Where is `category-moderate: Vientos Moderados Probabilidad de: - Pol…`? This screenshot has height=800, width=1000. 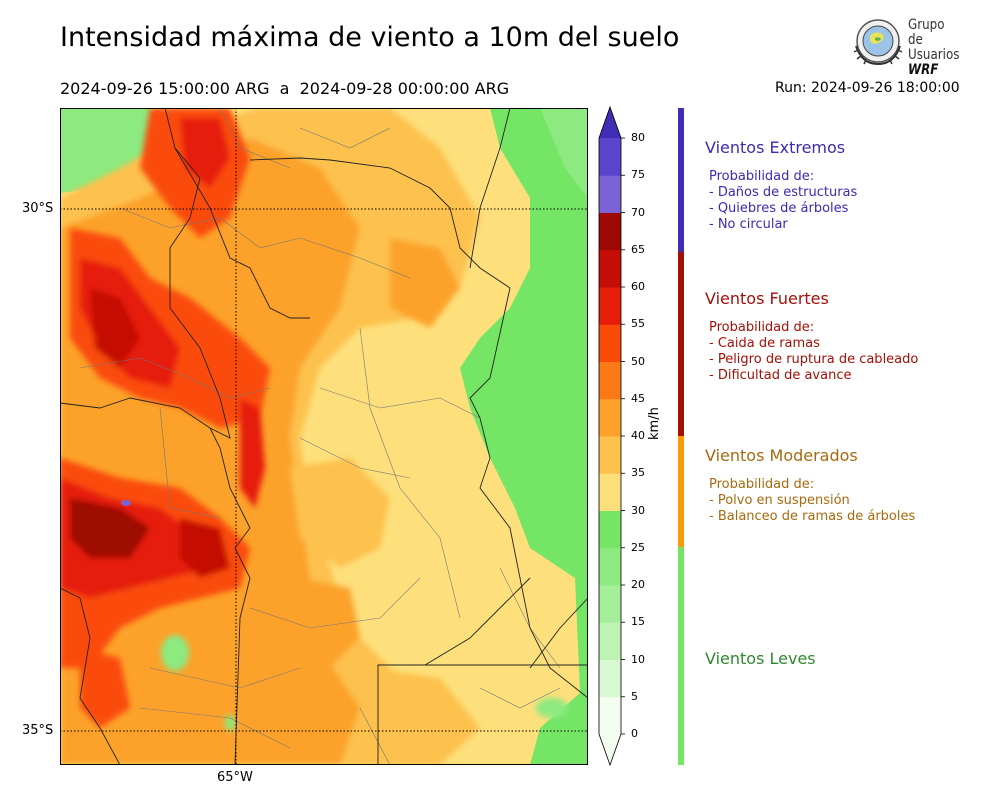 category-moderate: Vientos Moderados Probabilidad de: - Pol… is located at coordinates (810, 485).